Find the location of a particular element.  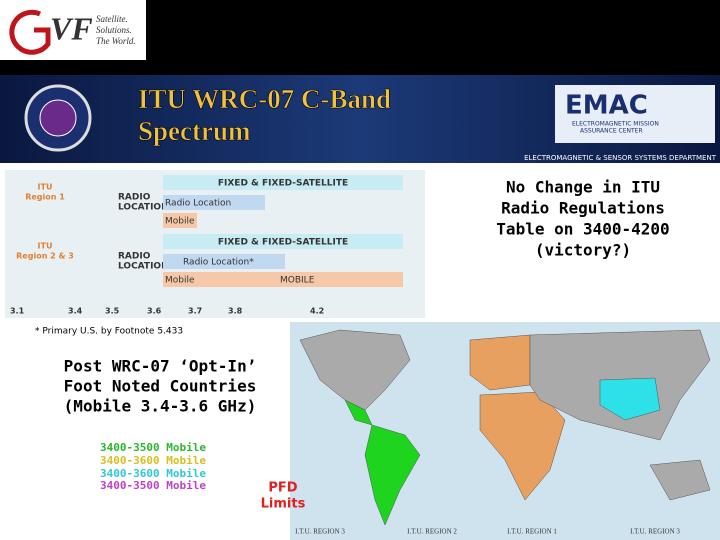

note: Table on 3400-4200 is located at coordinates (582, 229).